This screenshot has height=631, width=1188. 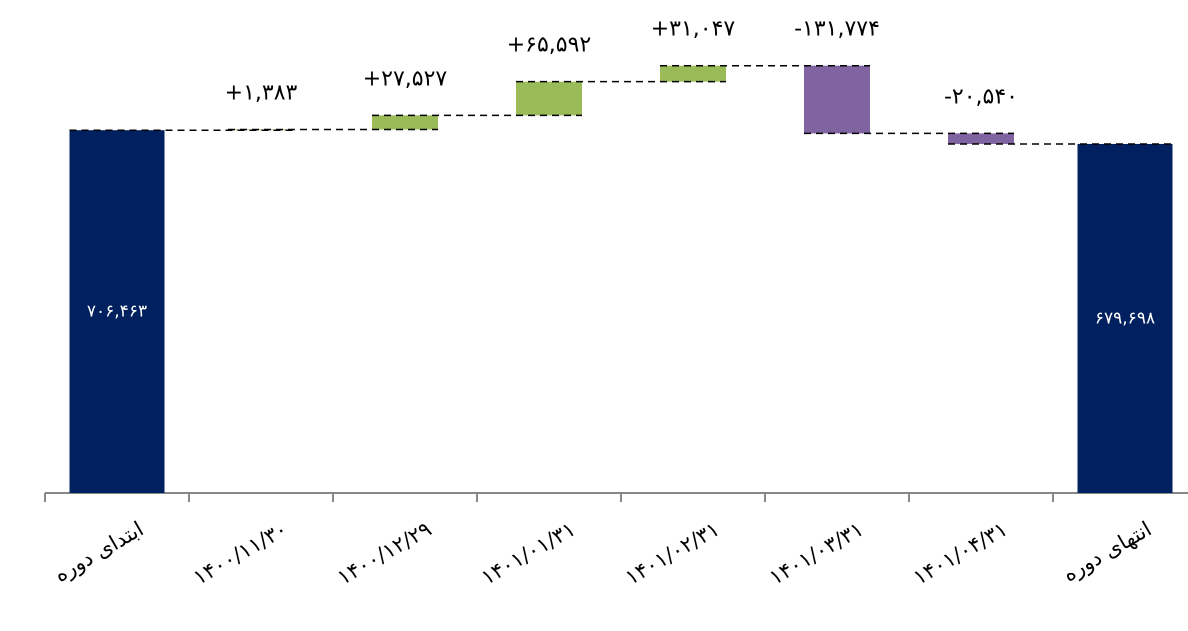 What do you see at coordinates (405, 78) in the screenshot?
I see `value-label: +۲۷,۵۲۷` at bounding box center [405, 78].